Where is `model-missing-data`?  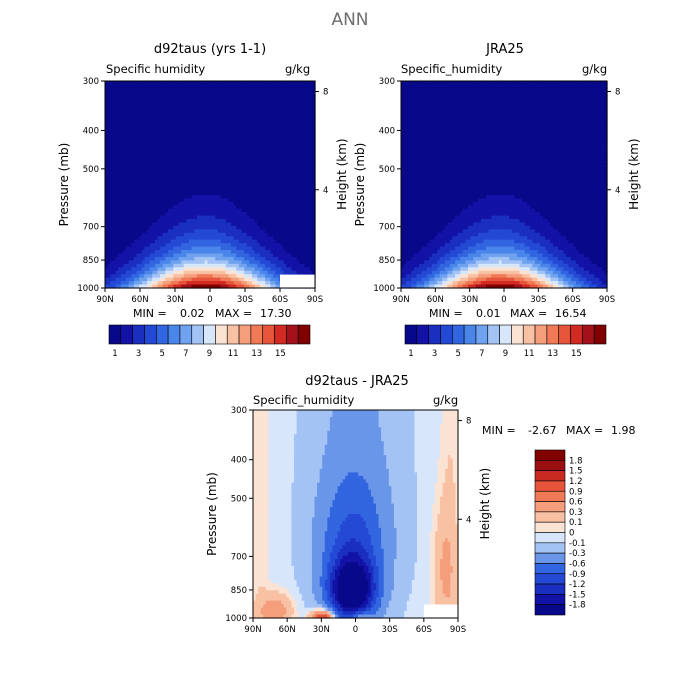 model-missing-data is located at coordinates (297, 281).